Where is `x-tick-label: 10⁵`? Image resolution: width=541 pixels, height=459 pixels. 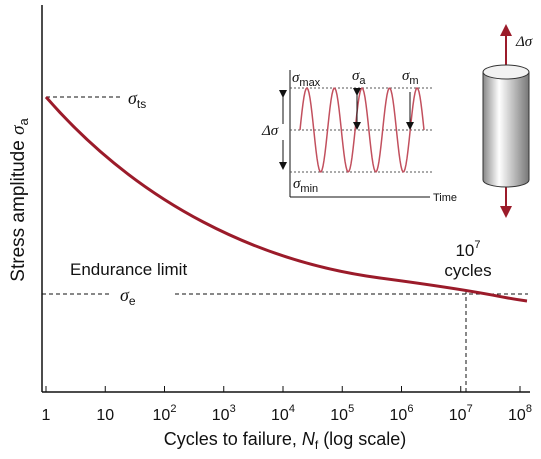
x-tick-label: 10⁵ is located at coordinates (342, 413).